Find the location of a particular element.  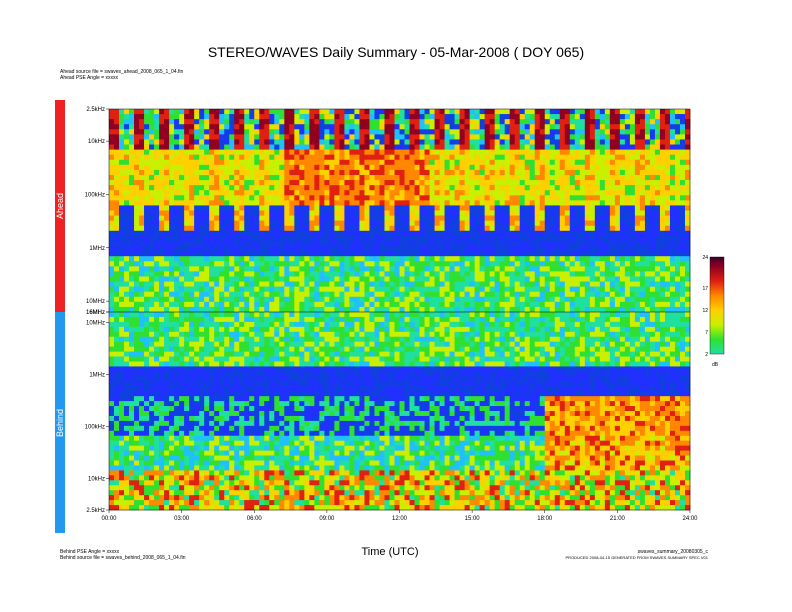

x-tick-label: 12:00 is located at coordinates (400, 519).